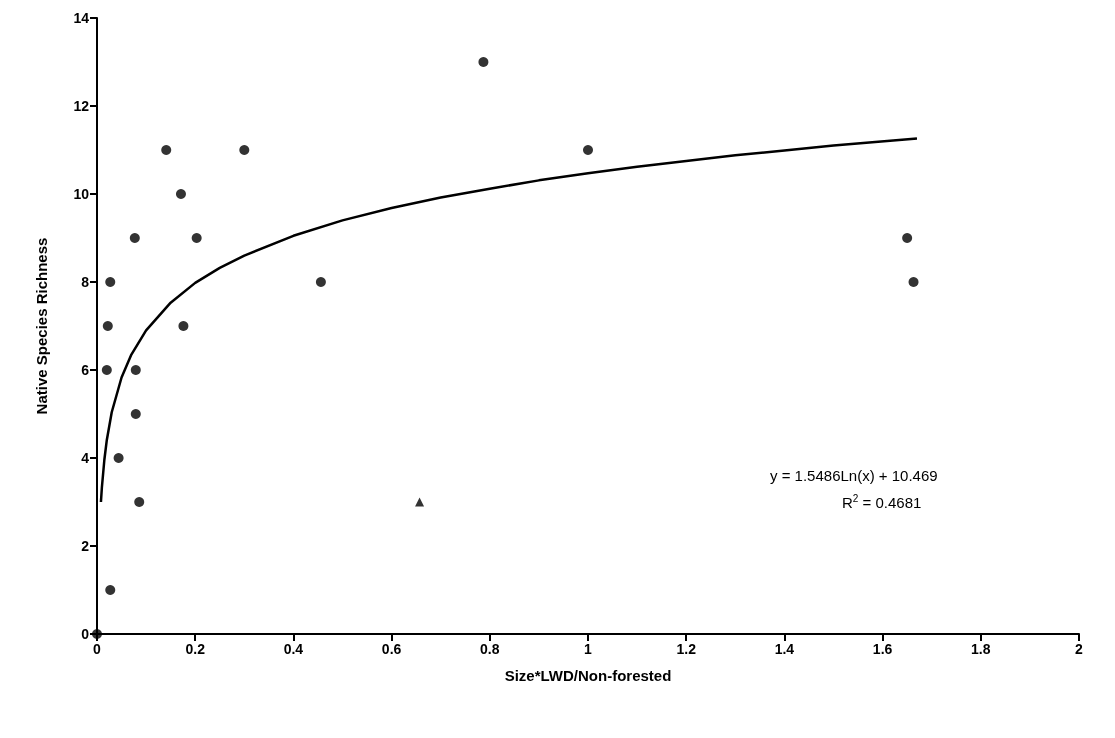 The width and height of the screenshot is (1115, 738). What do you see at coordinates (85, 282) in the screenshot?
I see `y-tick-label: 8` at bounding box center [85, 282].